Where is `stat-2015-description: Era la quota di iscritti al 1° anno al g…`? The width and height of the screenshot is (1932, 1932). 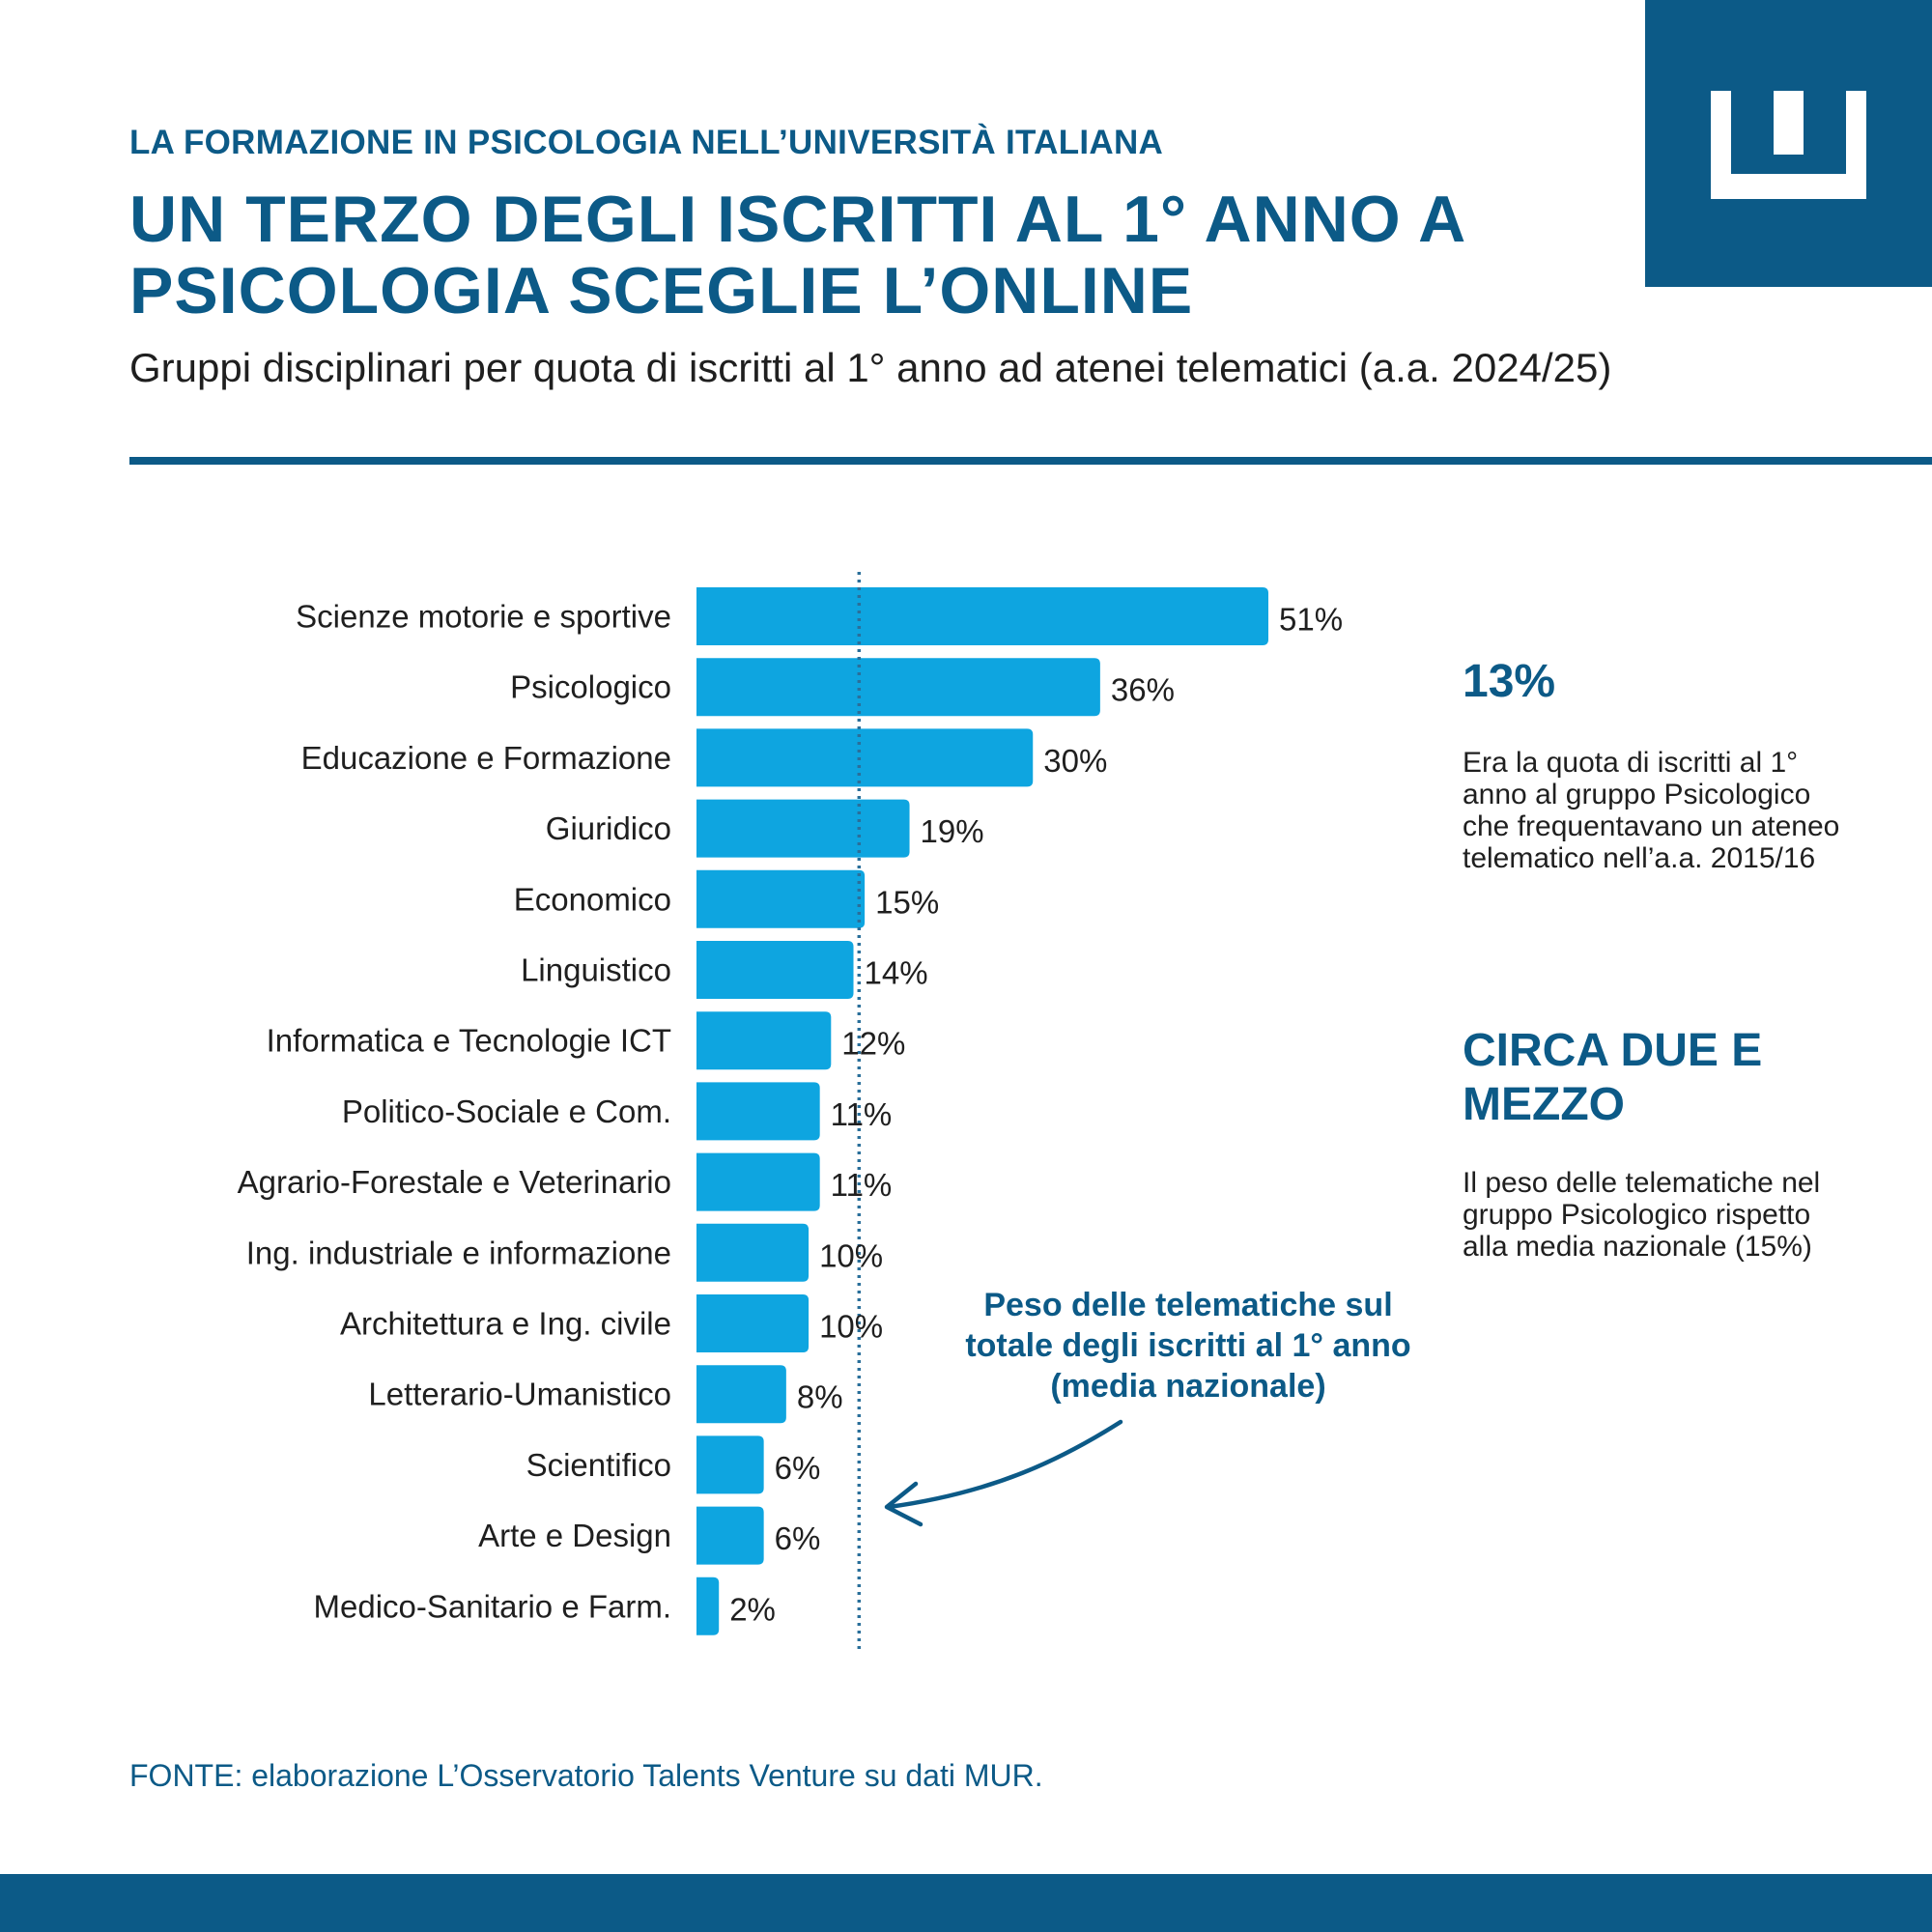 stat-2015-description: Era la quota di iscritti al 1° anno al g… is located at coordinates (1651, 810).